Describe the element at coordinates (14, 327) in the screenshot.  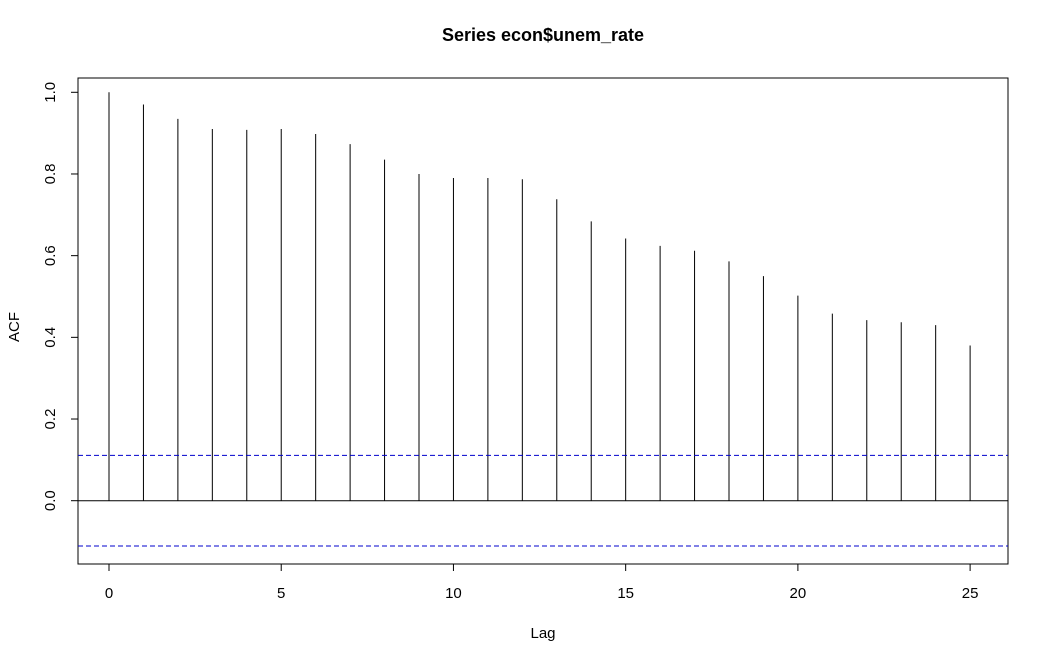
I see `y-axis-label: ACF` at that location.